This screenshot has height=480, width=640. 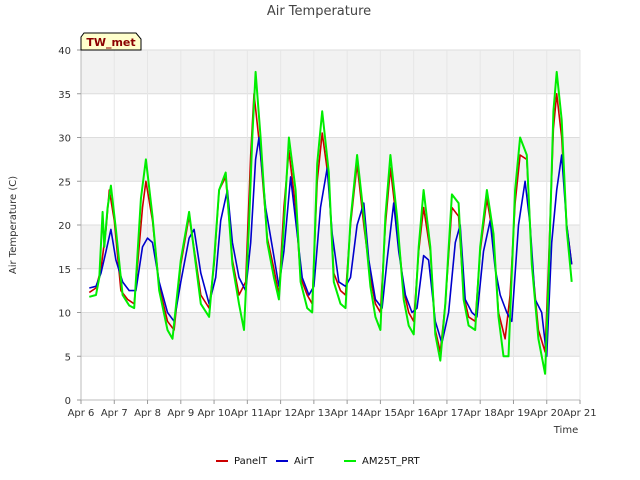 I want to click on y-tick-label: 10, so click(x=64, y=314).